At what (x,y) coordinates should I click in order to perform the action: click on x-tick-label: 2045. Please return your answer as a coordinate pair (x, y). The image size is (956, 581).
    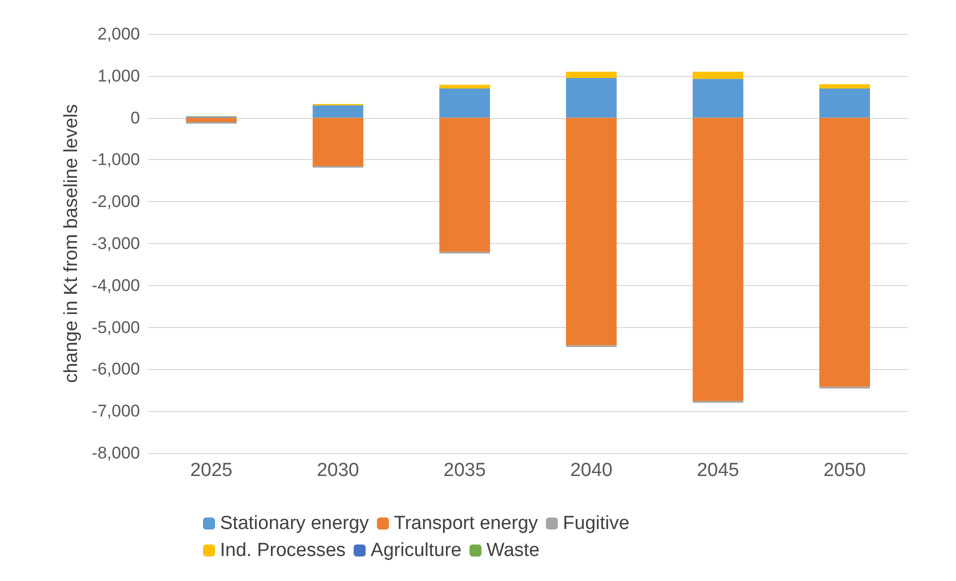
    Looking at the image, I should click on (718, 470).